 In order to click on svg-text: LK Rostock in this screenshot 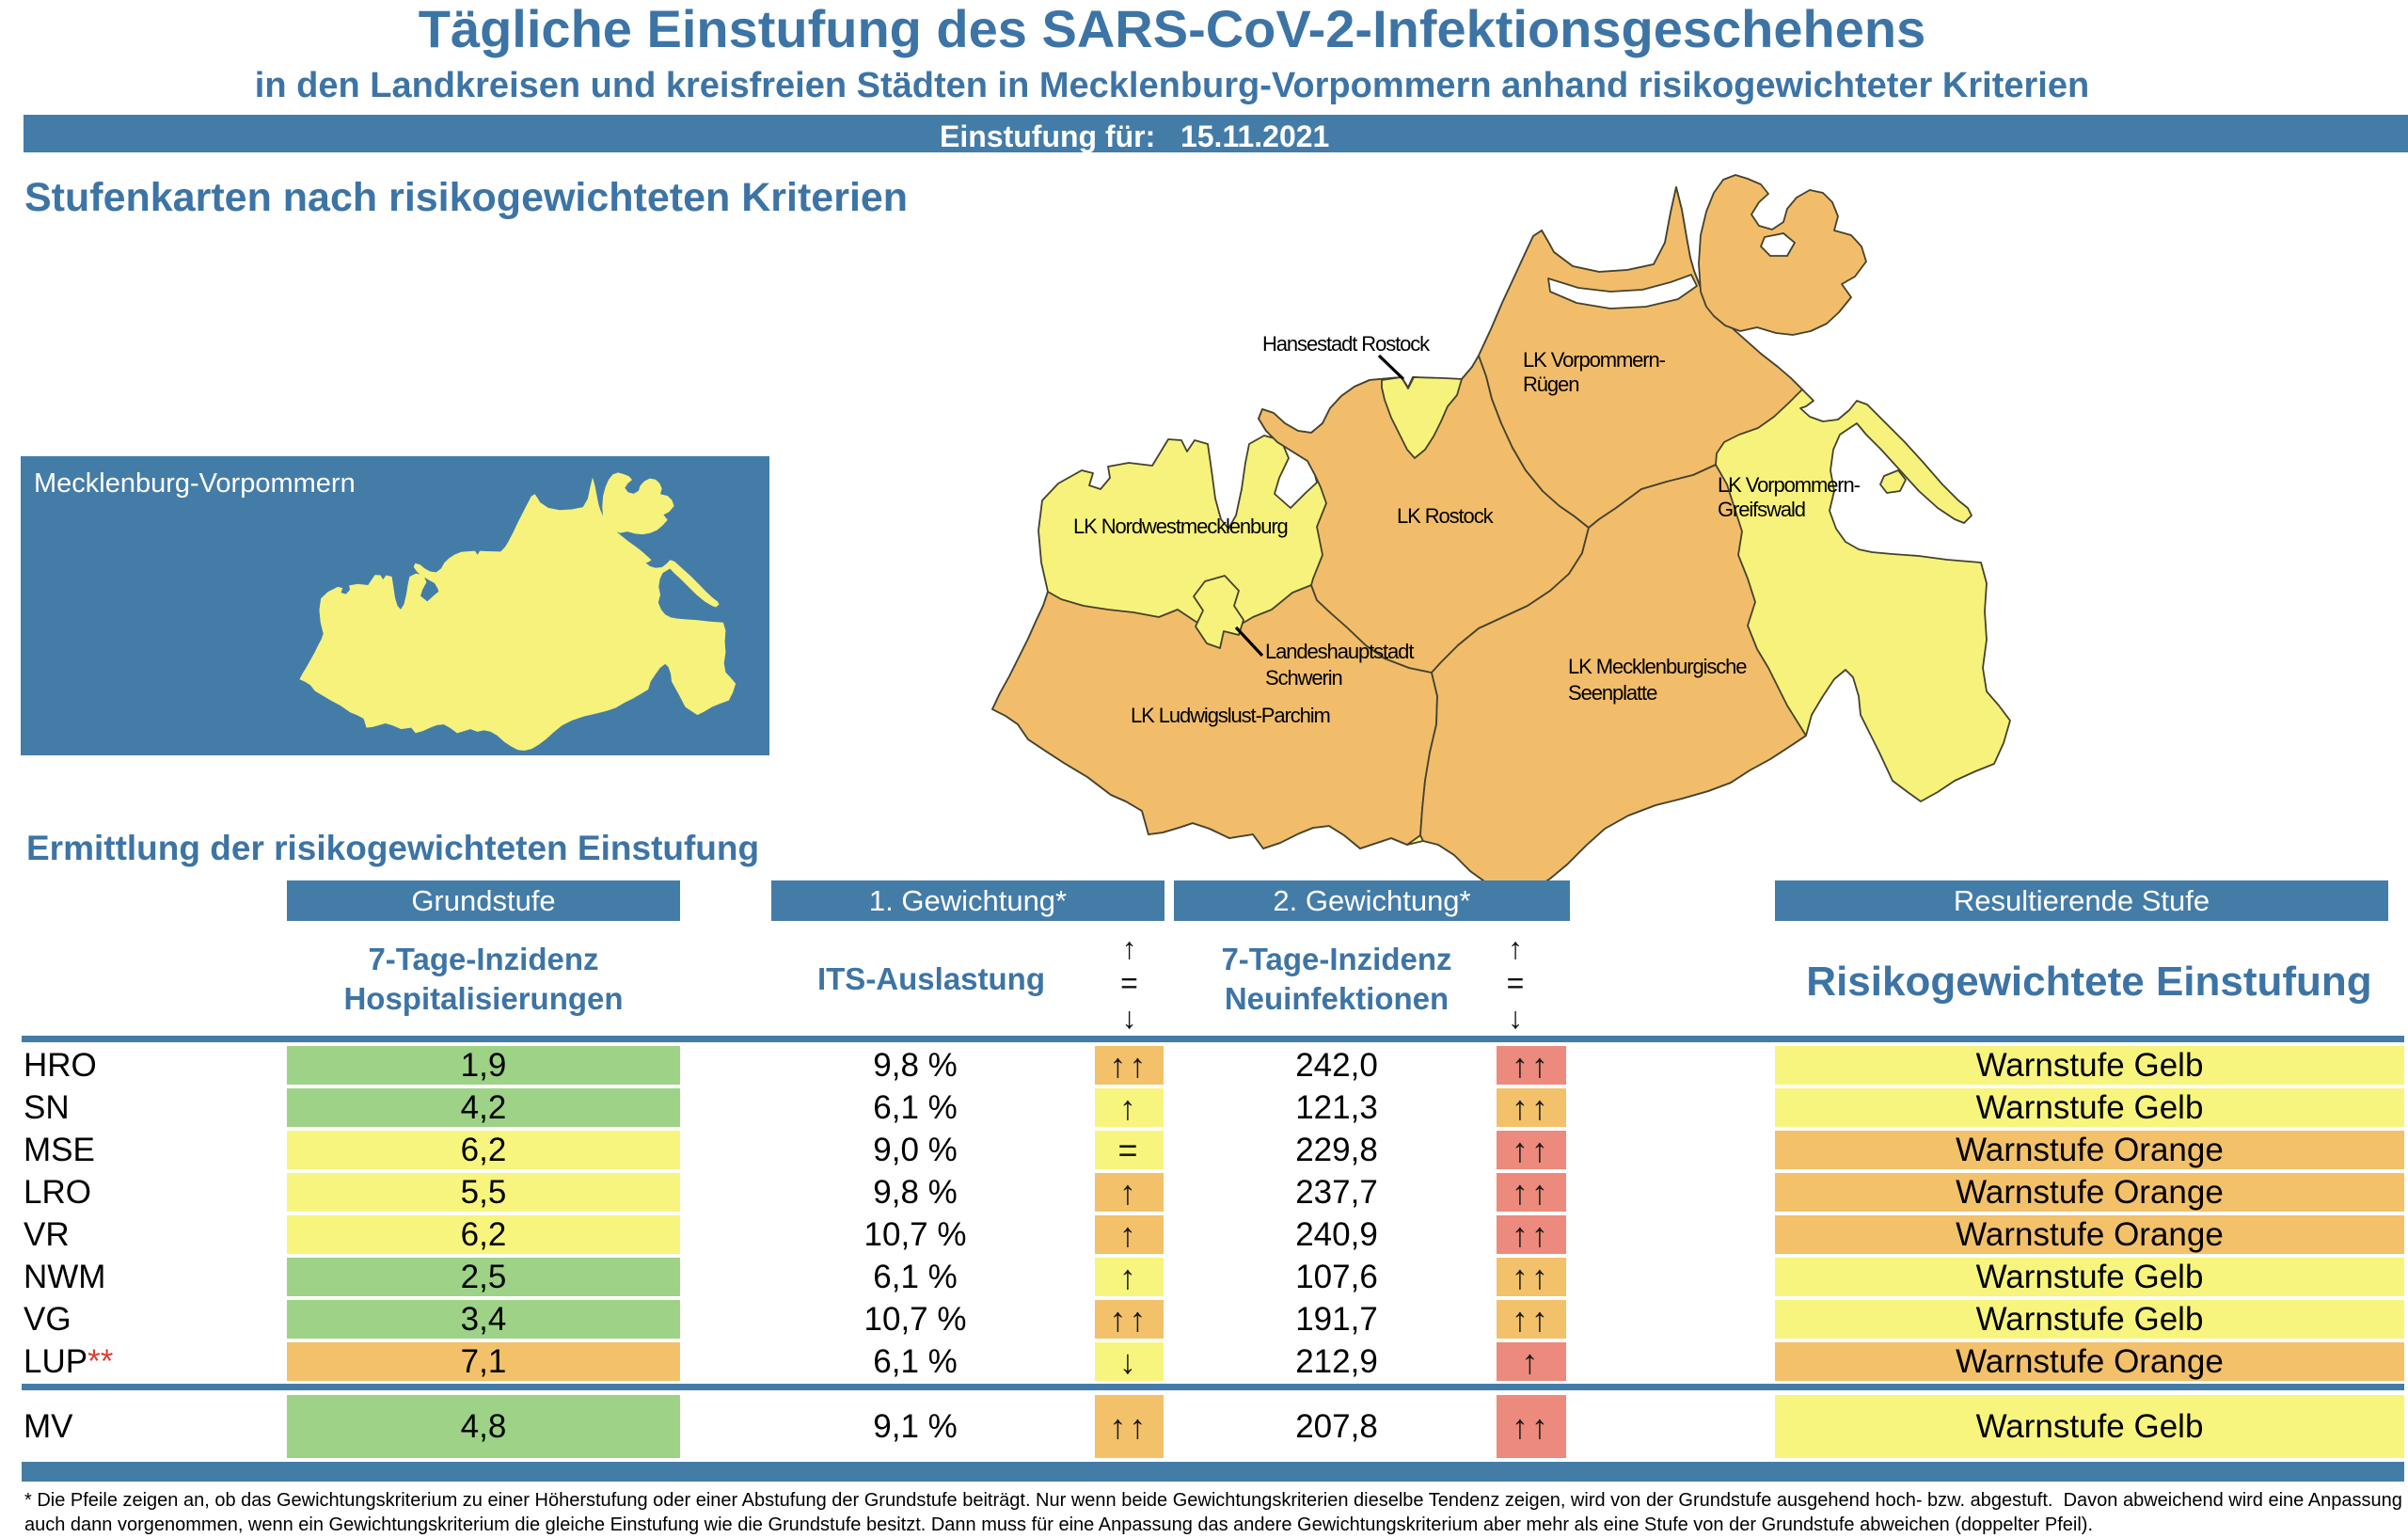, I will do `click(1446, 516)`.